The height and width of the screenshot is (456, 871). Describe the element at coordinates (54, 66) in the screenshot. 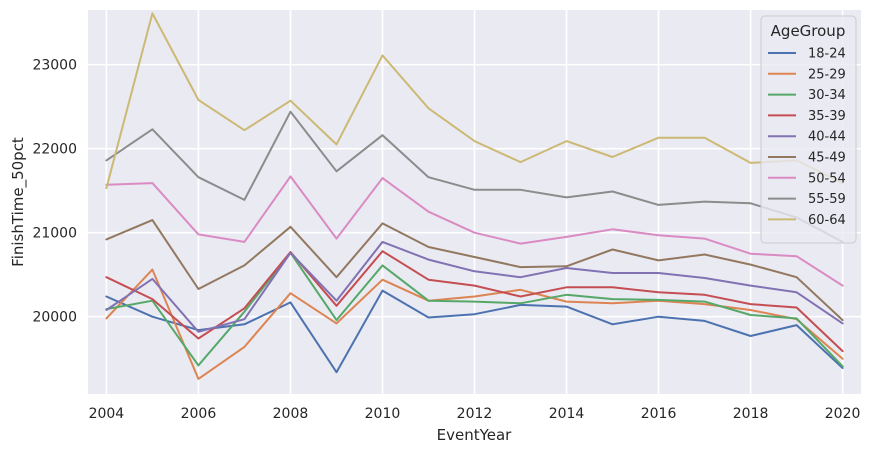

I see `y-tick-label: 23000` at that location.